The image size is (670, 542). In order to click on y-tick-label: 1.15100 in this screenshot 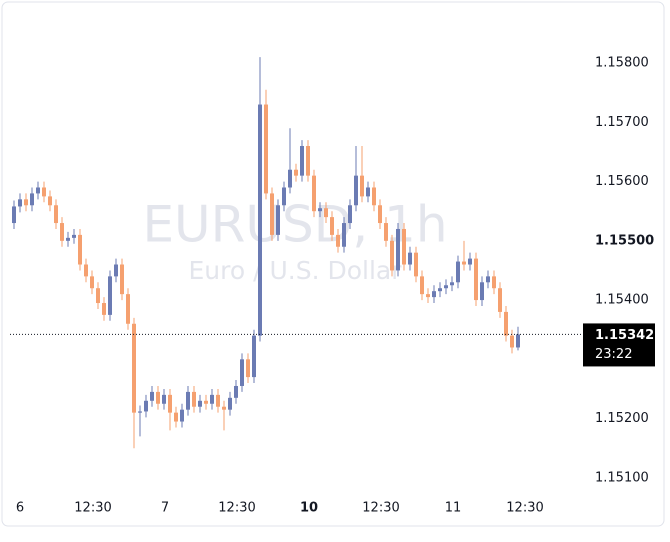, I will do `click(622, 477)`.